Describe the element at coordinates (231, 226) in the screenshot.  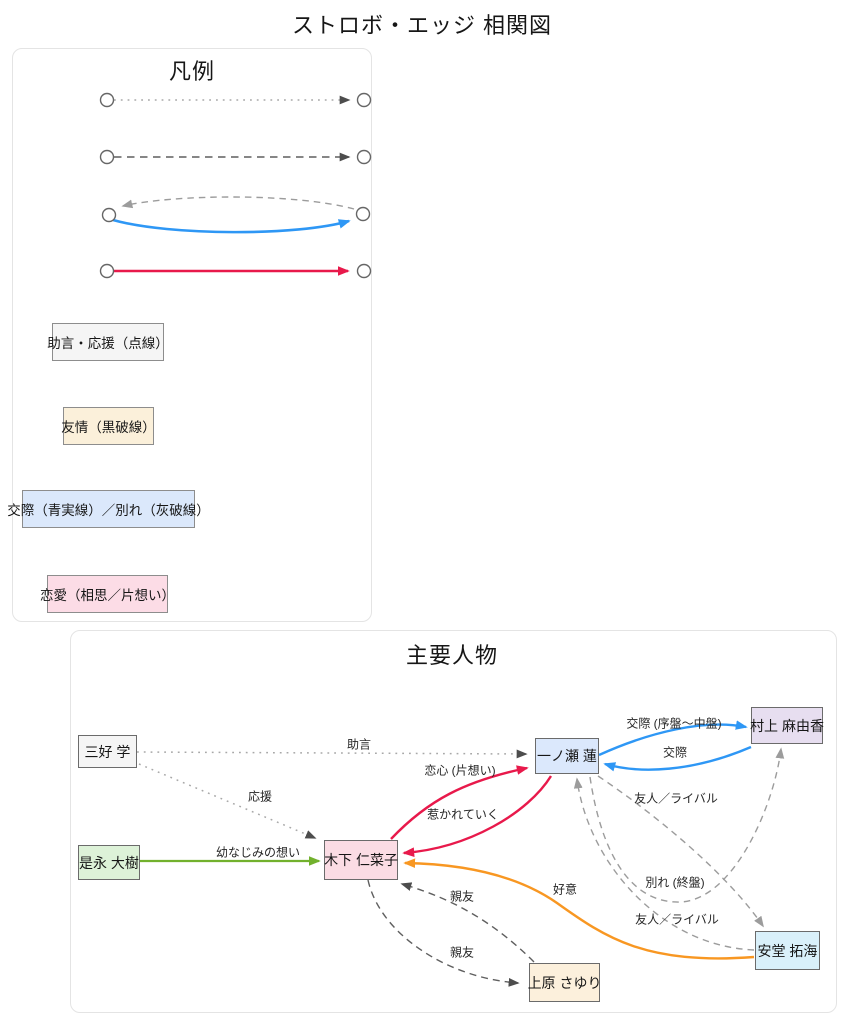
I see `legend-dating-arc` at that location.